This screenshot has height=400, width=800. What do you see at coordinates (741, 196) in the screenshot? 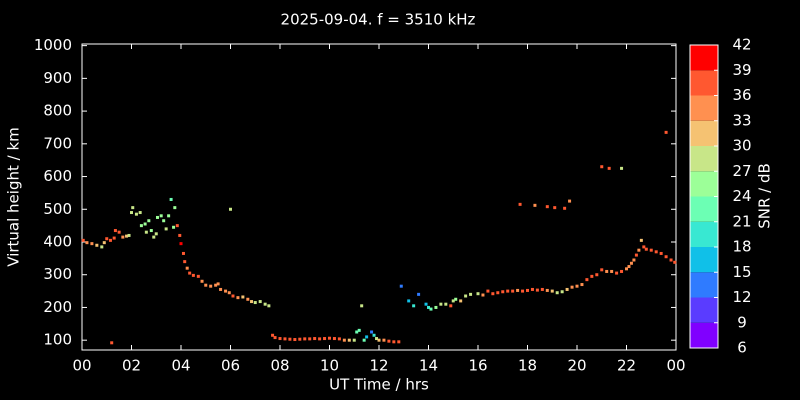
I see `colorbar-tick-label: 24` at bounding box center [741, 196].